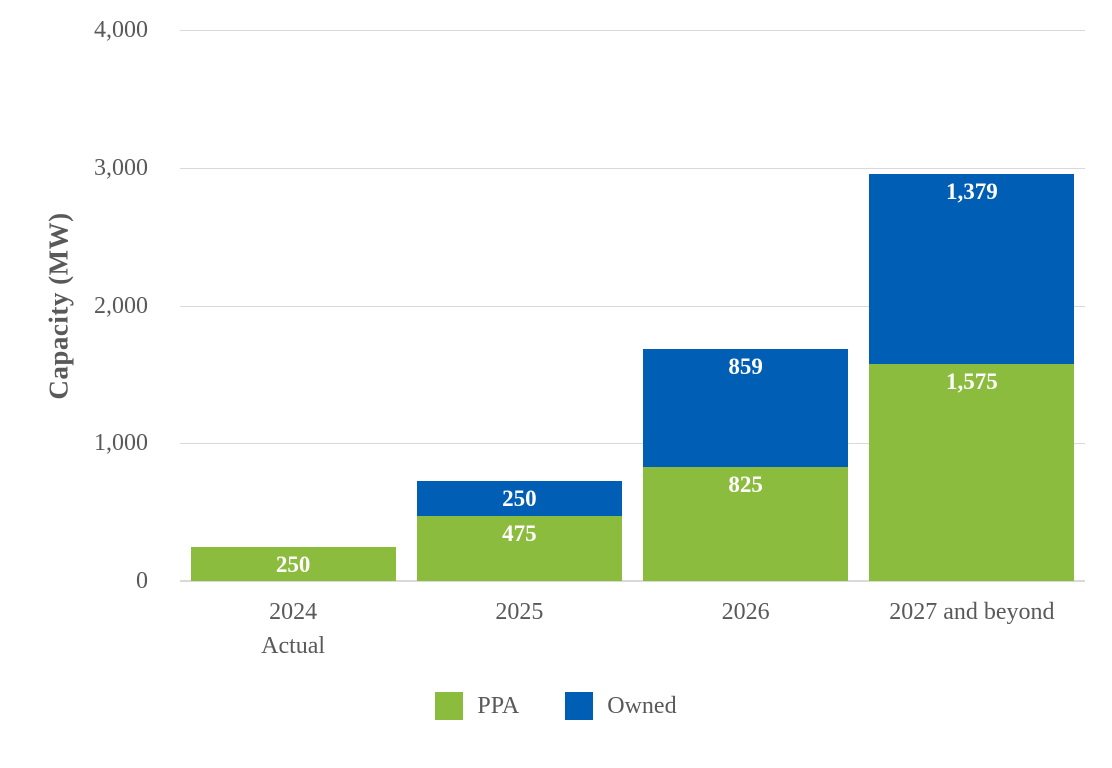 This screenshot has height=768, width=1112. I want to click on bar-segment-ppa-2: 825, so click(746, 524).